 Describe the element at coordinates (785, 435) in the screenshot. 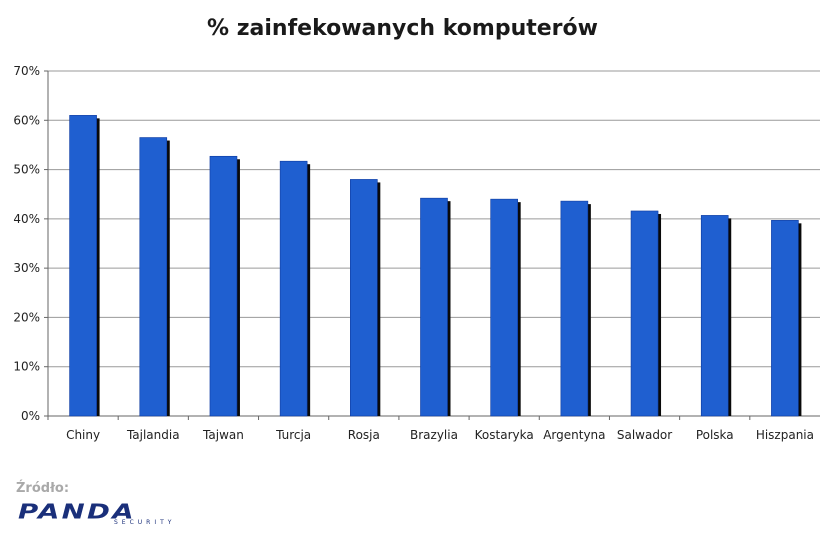

I see `category-label: Hiszpania` at that location.